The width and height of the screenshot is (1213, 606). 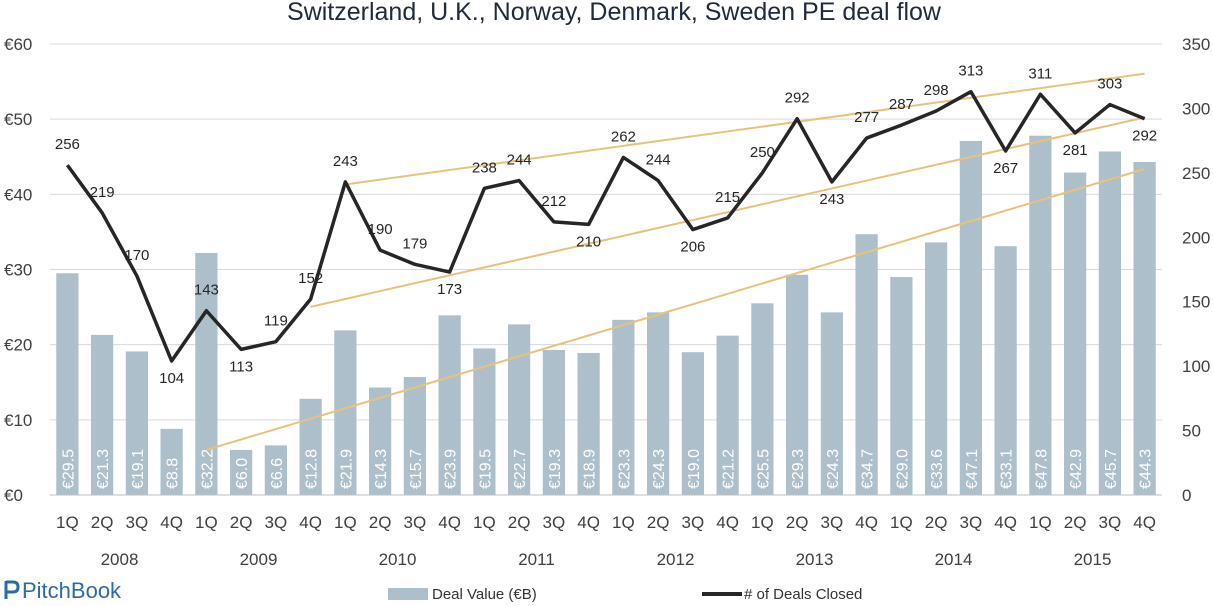 I want to click on x-year-label: 2008, so click(x=120, y=559).